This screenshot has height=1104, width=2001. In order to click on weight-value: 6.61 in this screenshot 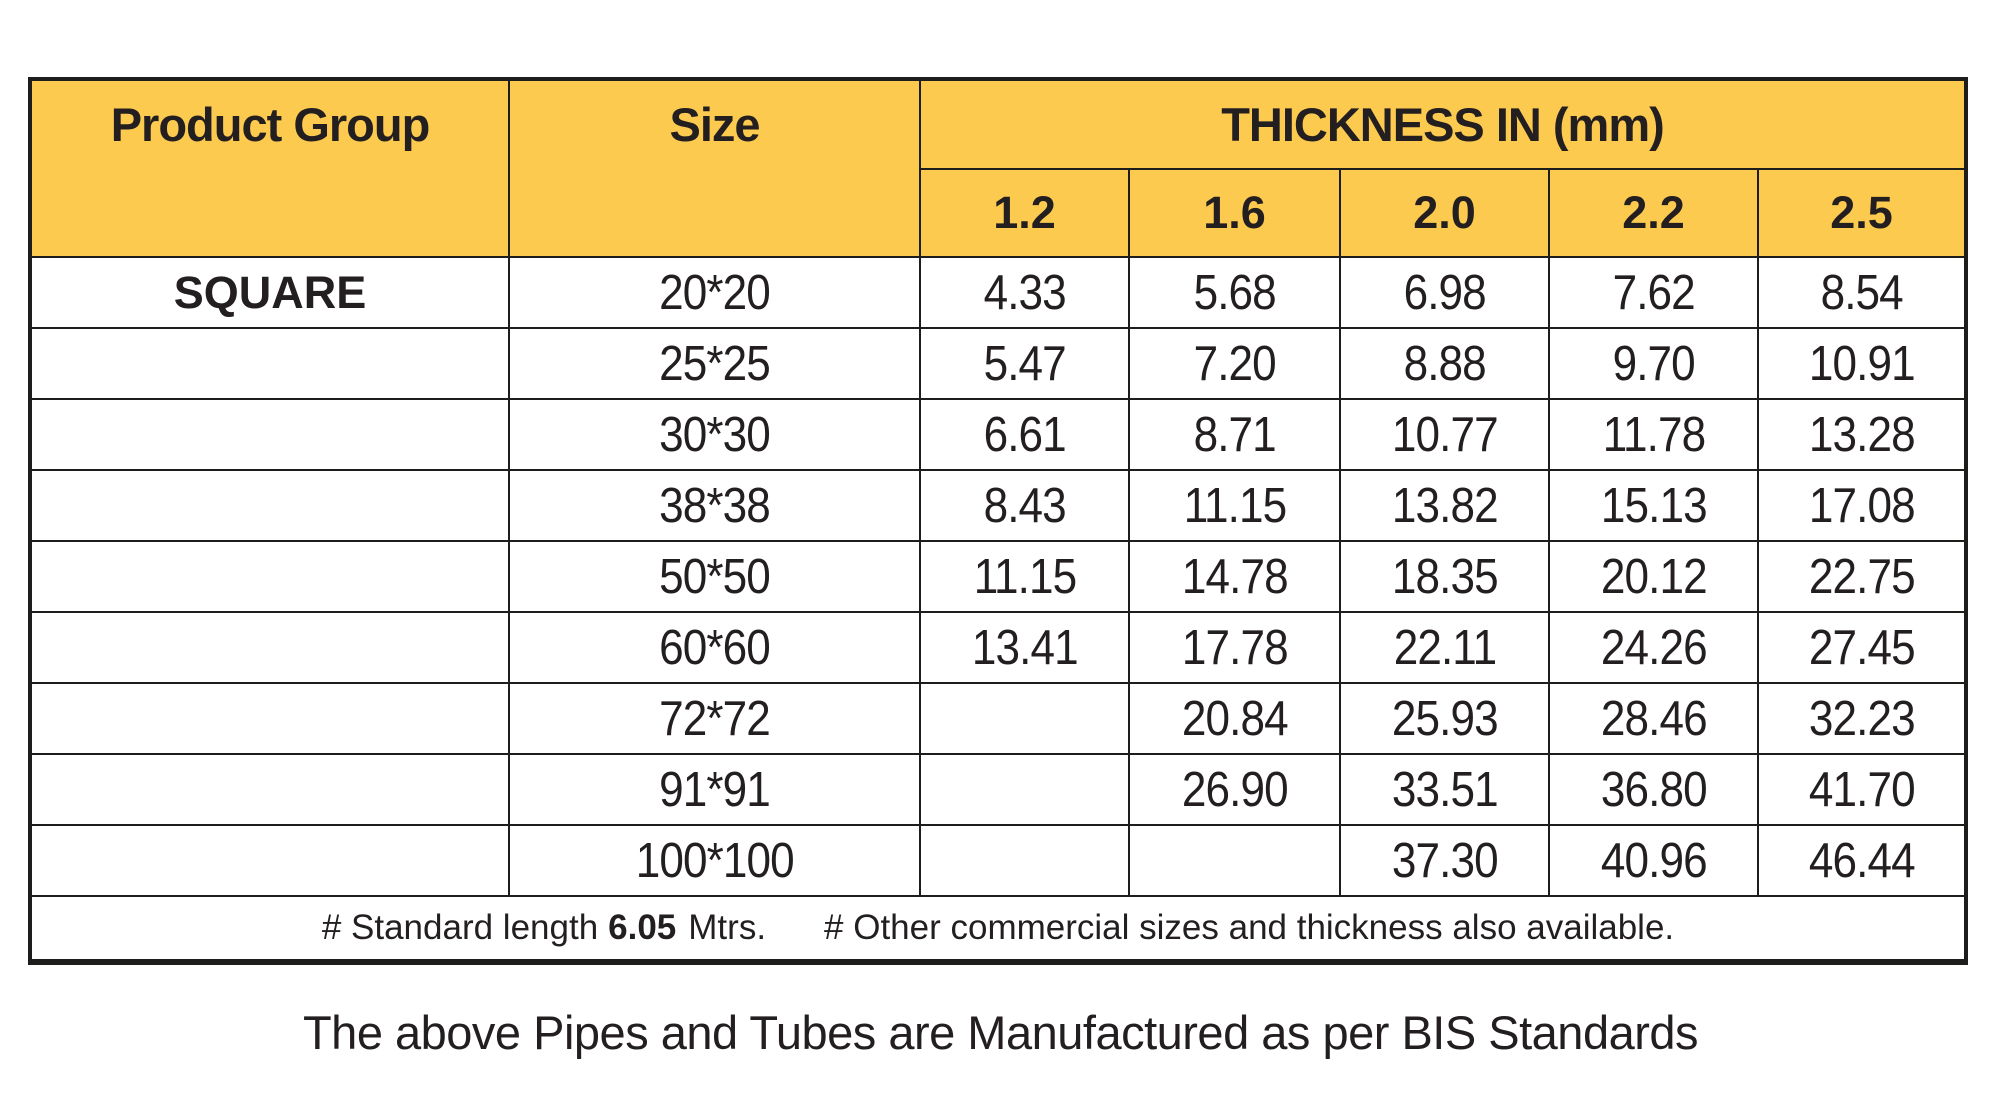, I will do `click(1024, 434)`.